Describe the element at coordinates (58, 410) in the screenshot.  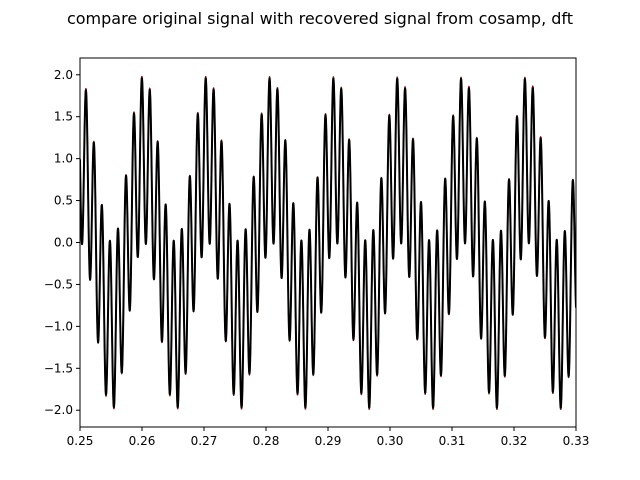
I see `y-tick-label: −2.0` at that location.